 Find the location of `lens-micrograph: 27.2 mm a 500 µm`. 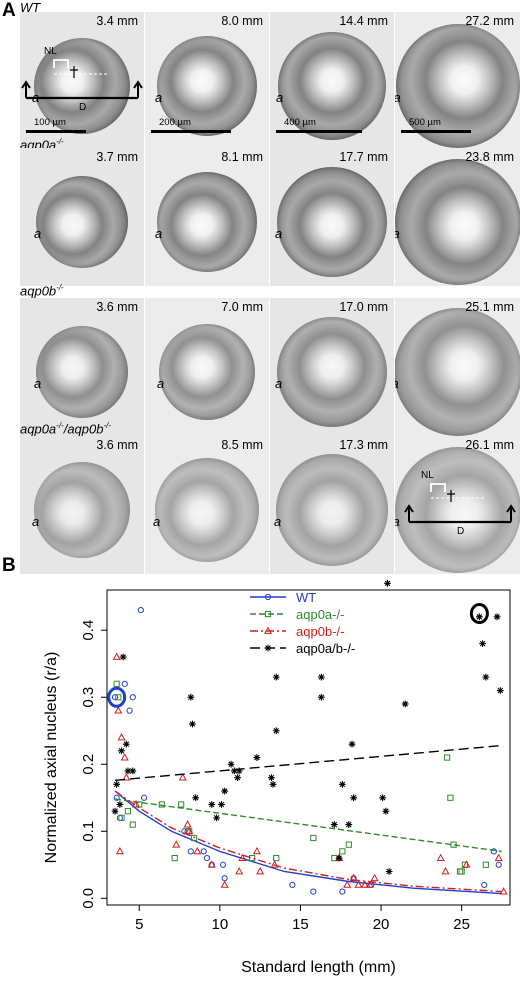

lens-micrograph: 27.2 mm a 500 µm is located at coordinates (457, 81).